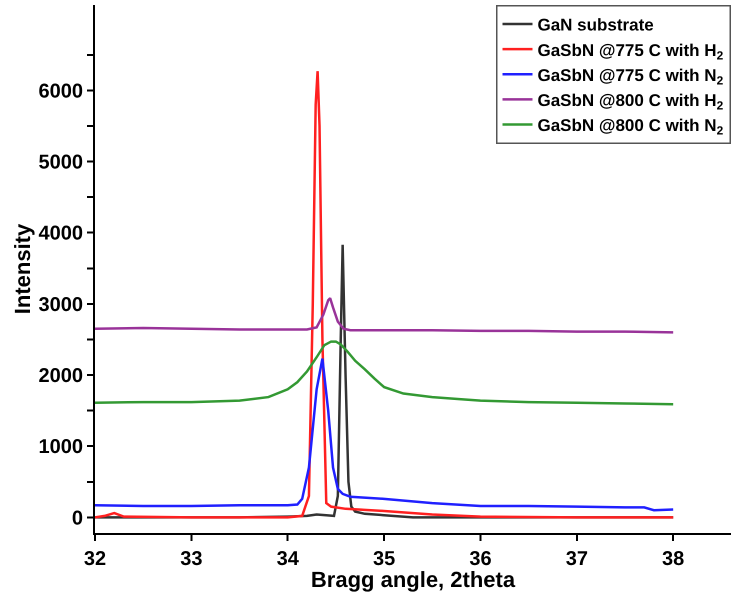 This screenshot has width=736, height=592. I want to click on y-tick-label: 1000, so click(60, 447).